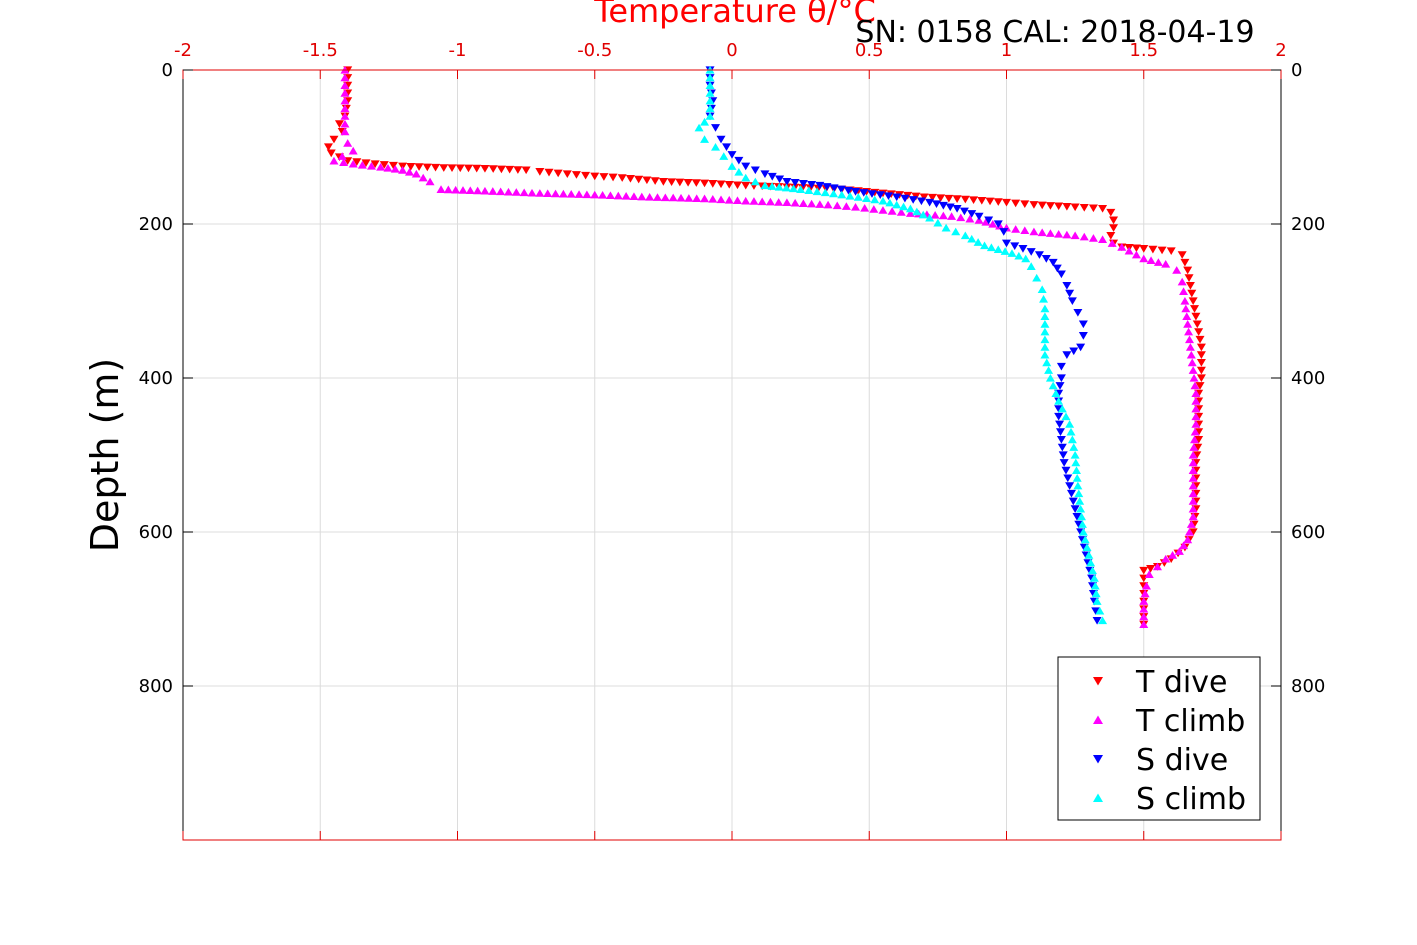 Image resolution: width=1417 pixels, height=945 pixels. What do you see at coordinates (1143, 50) in the screenshot?
I see `x-tick-label: 1.5` at bounding box center [1143, 50].